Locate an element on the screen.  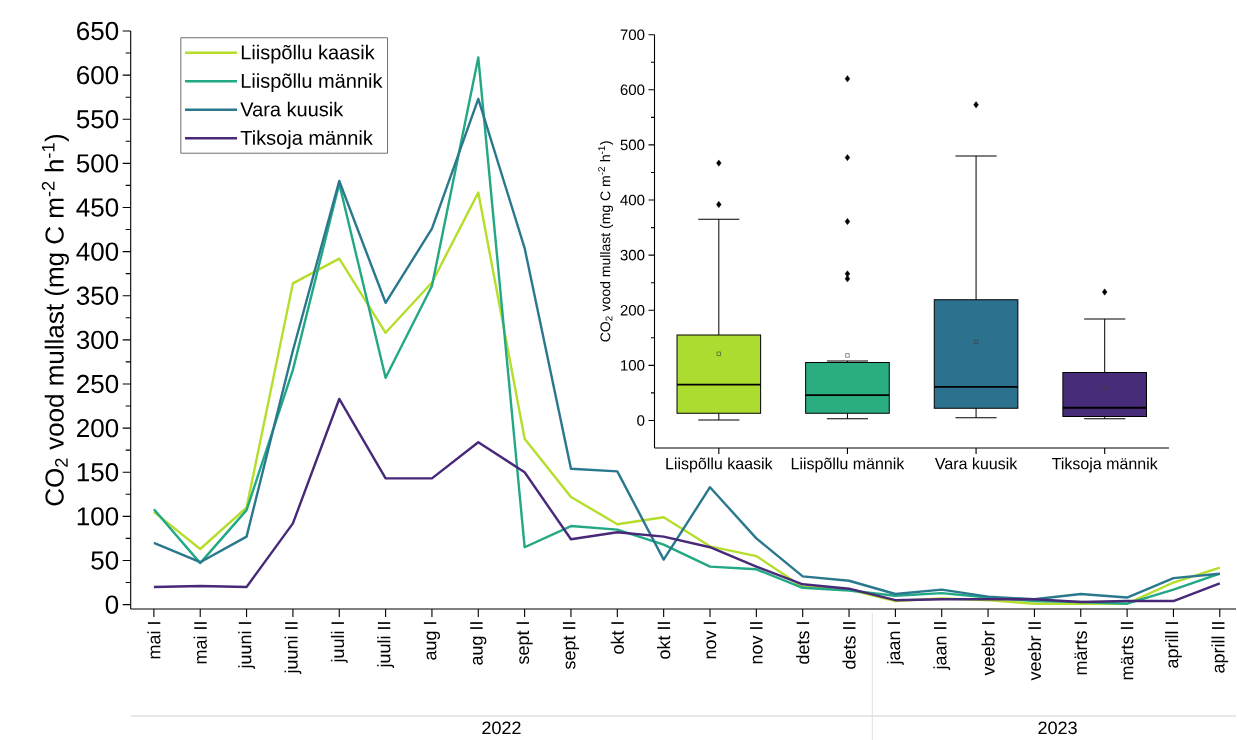
legend-label: Liispõllu kaasik is located at coordinates (308, 54).